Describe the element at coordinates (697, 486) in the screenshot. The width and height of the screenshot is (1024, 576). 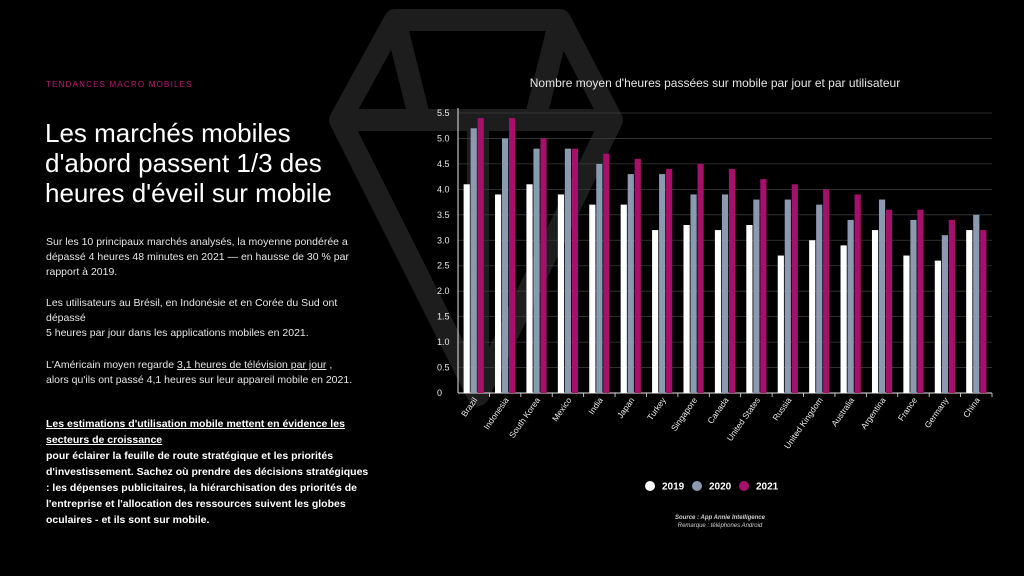
I see `legend-marker-2020` at that location.